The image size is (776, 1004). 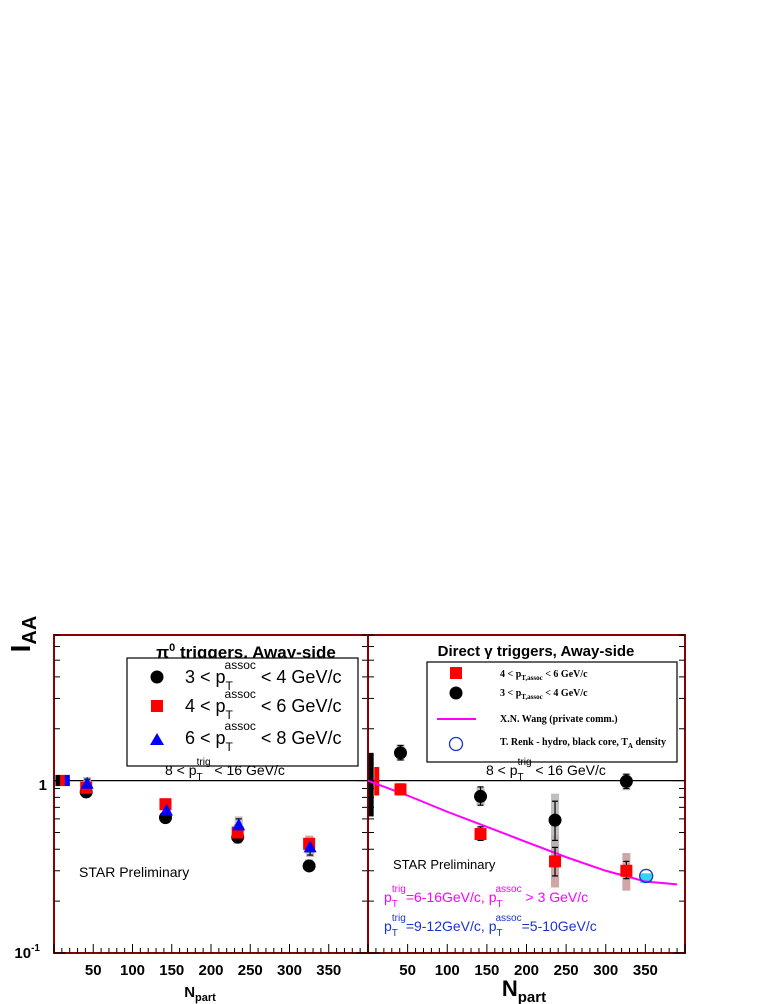 I want to click on left-legend-marker-square, so click(x=157, y=706).